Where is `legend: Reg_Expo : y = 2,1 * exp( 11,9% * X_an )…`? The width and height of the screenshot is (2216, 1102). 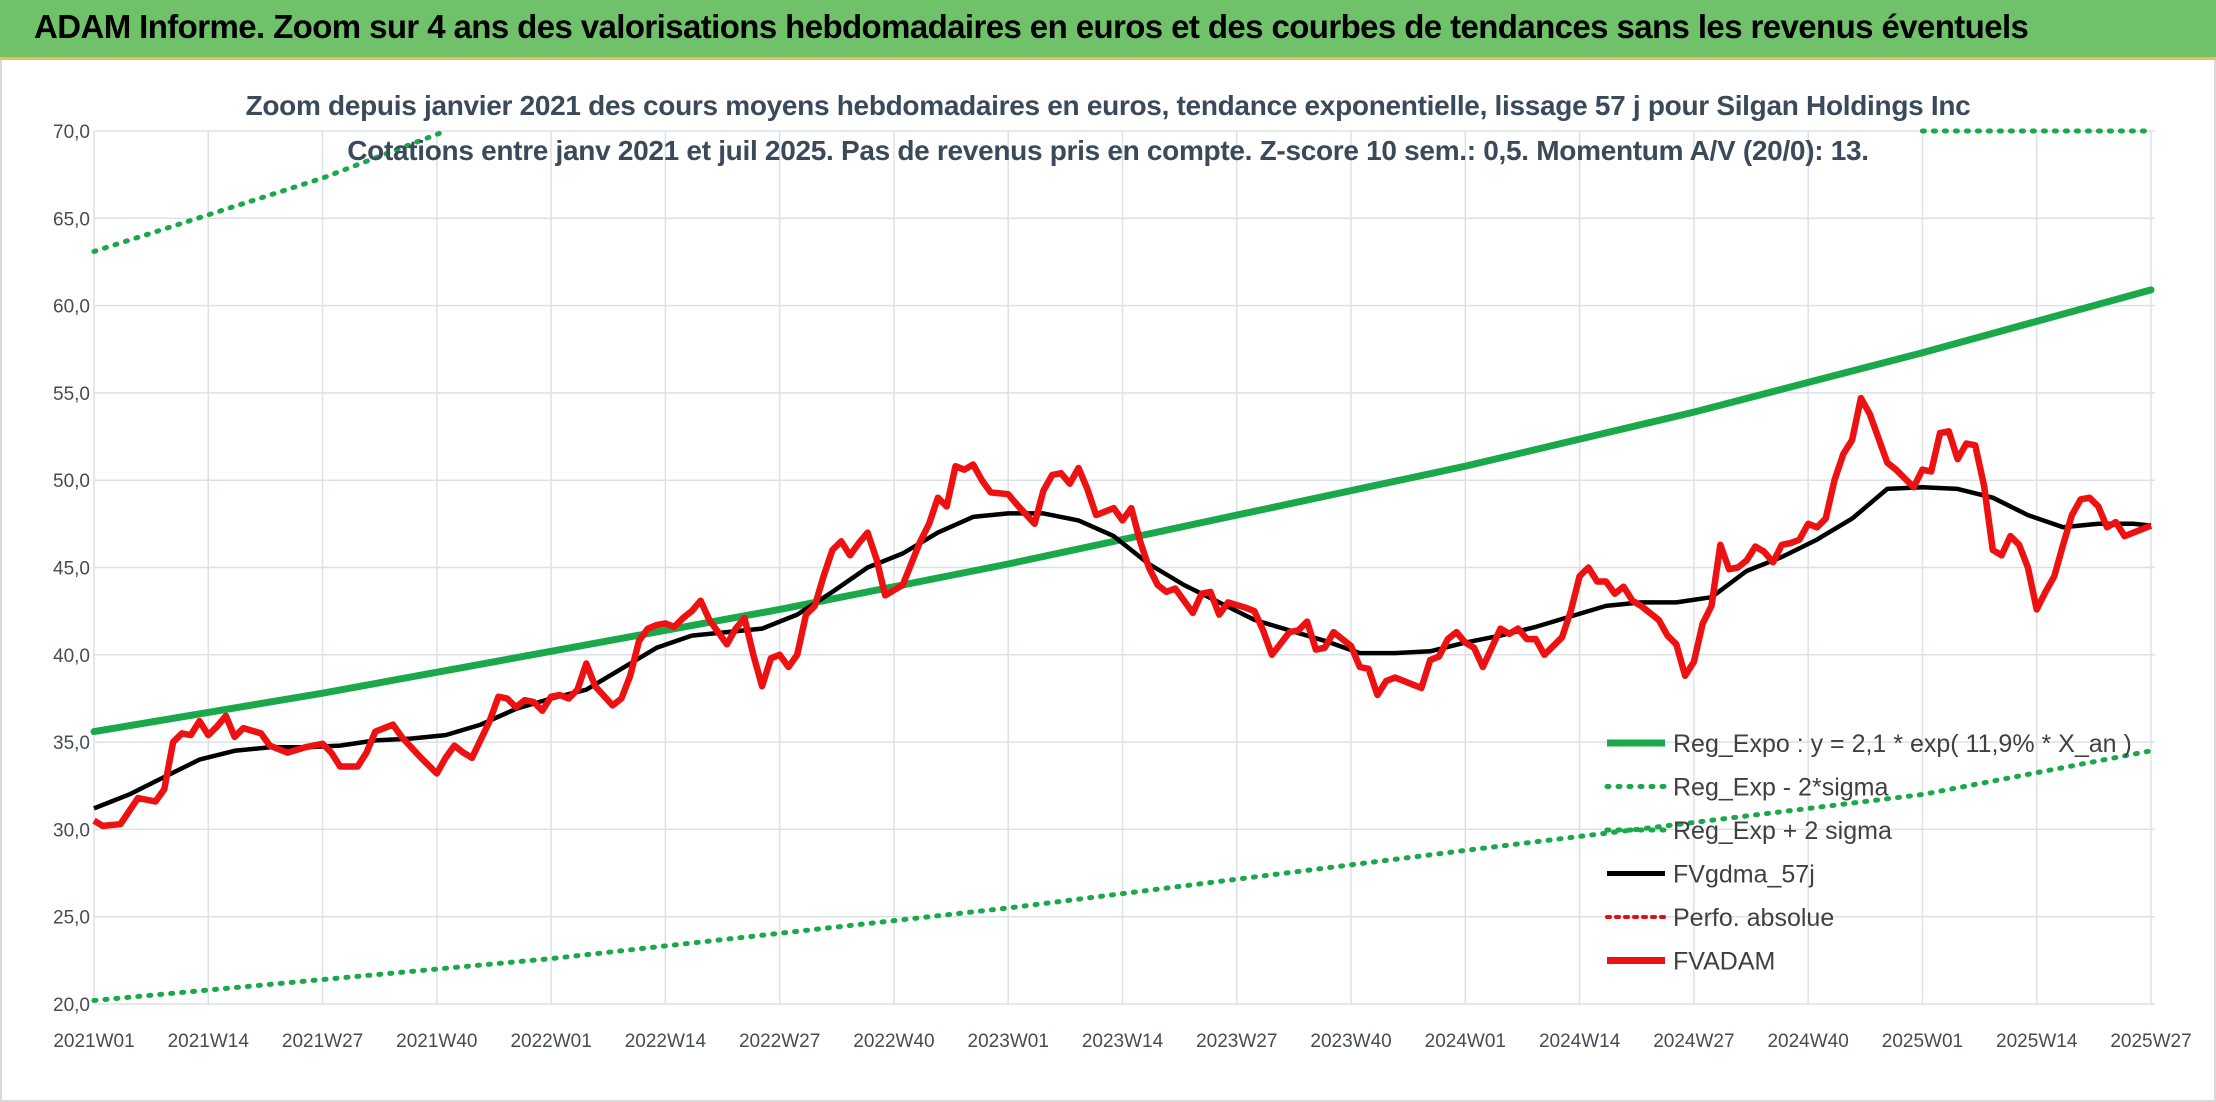
legend: Reg_Expo : y = 2,1 * exp( 11,9% * X_an )… is located at coordinates (1868, 853).